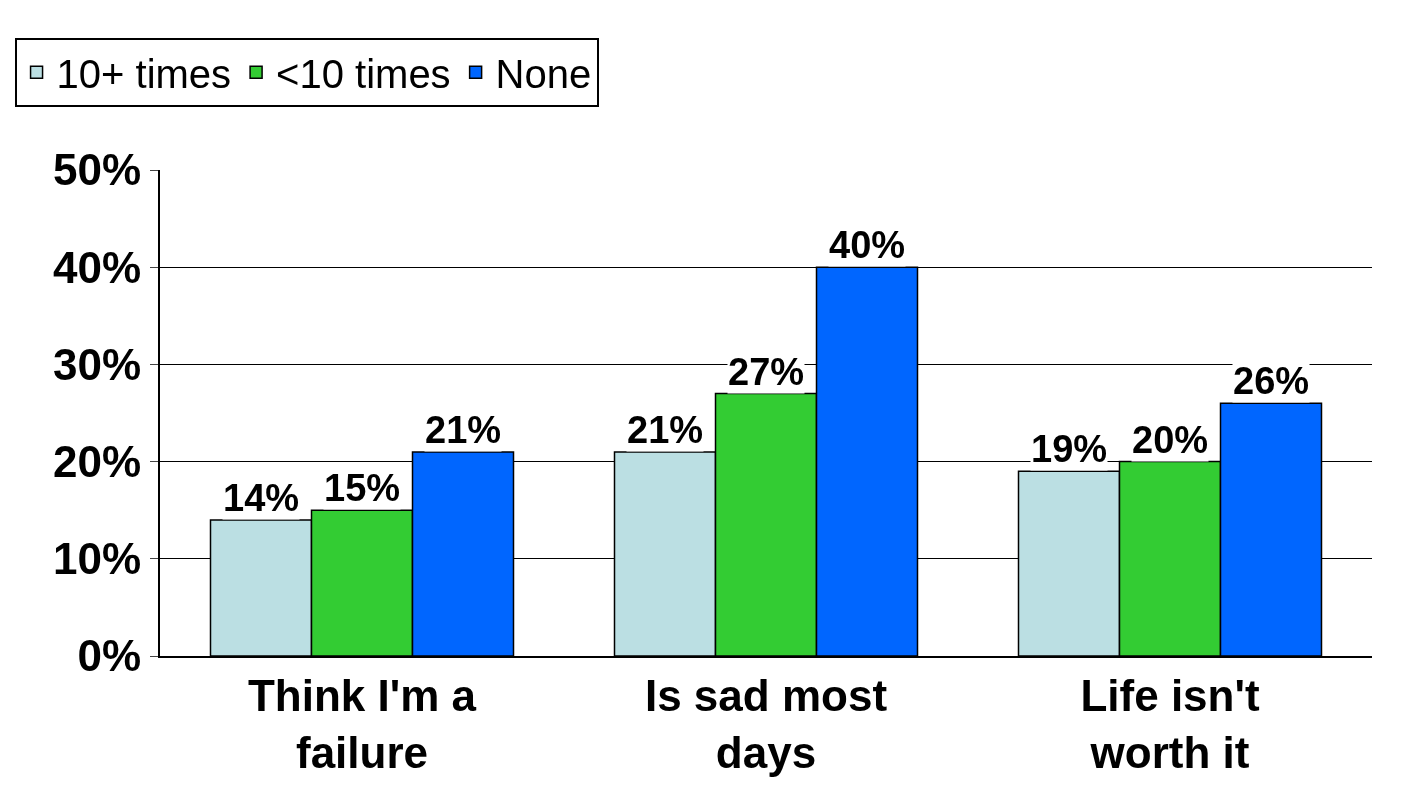  Describe the element at coordinates (1170, 440) in the screenshot. I see `data-label: 20%` at that location.